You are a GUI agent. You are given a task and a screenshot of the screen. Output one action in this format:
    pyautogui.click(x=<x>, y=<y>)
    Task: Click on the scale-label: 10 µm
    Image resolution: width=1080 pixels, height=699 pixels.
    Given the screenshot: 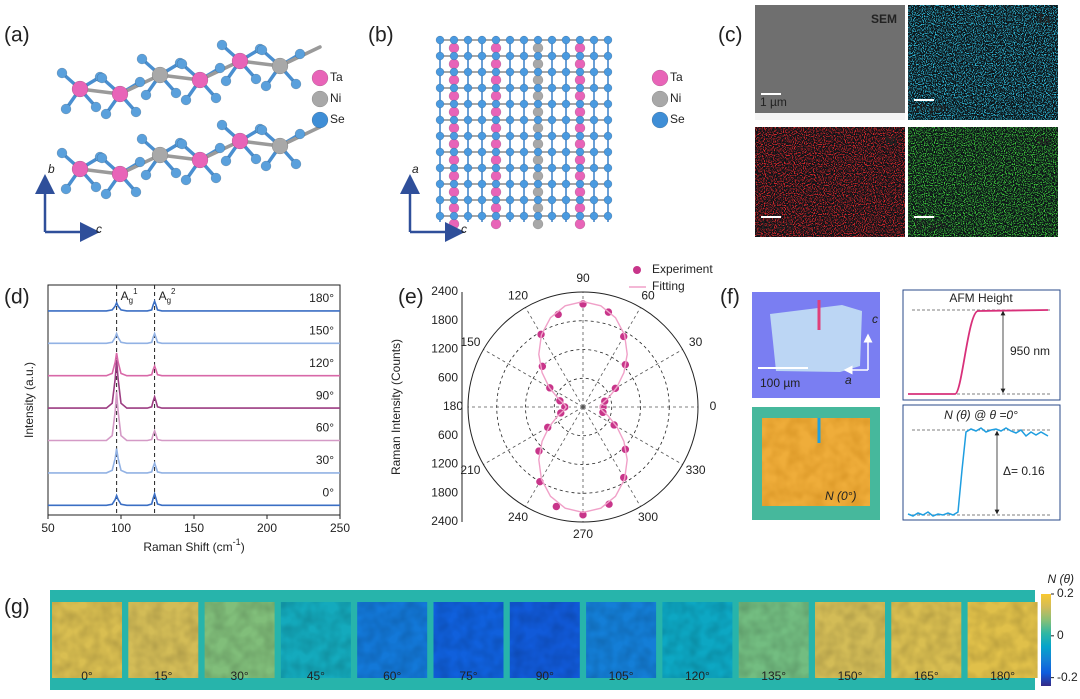 What is the action you would take?
    pyautogui.click(x=930, y=225)
    